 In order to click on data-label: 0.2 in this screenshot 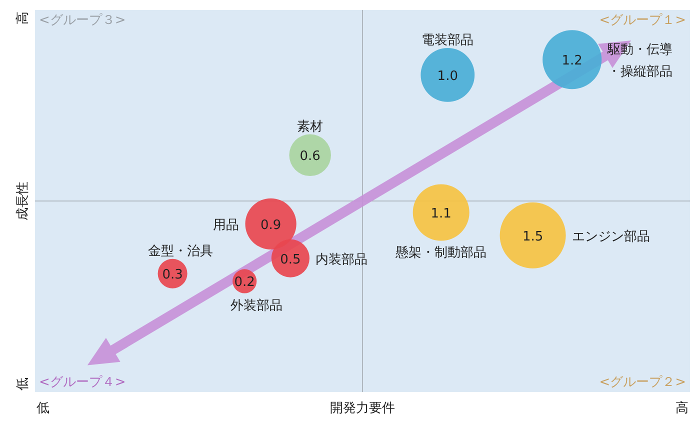, I will do `click(244, 282)`.